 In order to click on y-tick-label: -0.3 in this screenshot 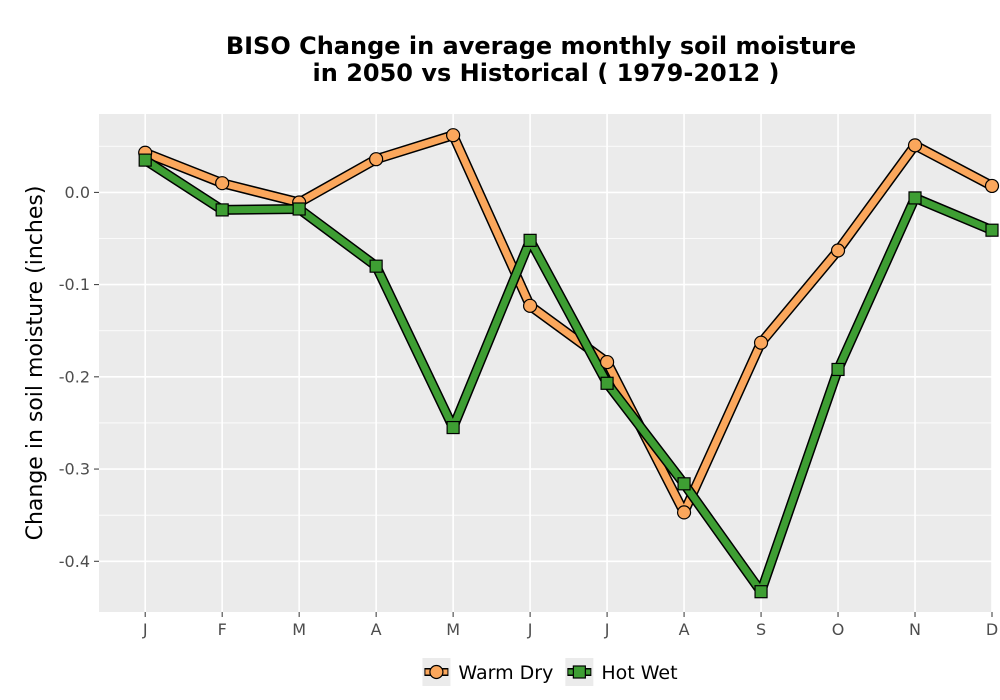, I will do `click(74, 469)`.